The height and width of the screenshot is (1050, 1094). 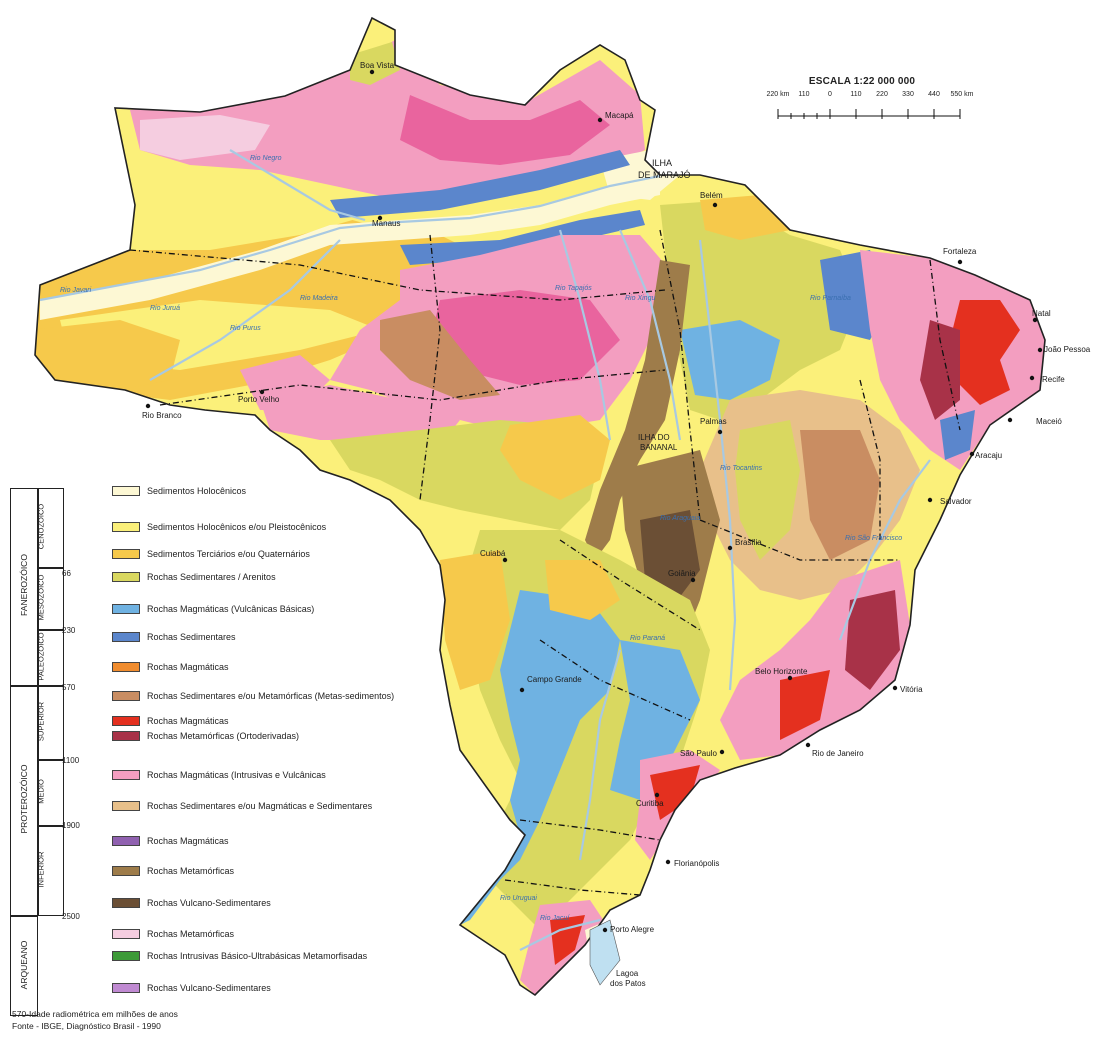 I want to click on label-boa-vista: Boa Vista, so click(x=377, y=65).